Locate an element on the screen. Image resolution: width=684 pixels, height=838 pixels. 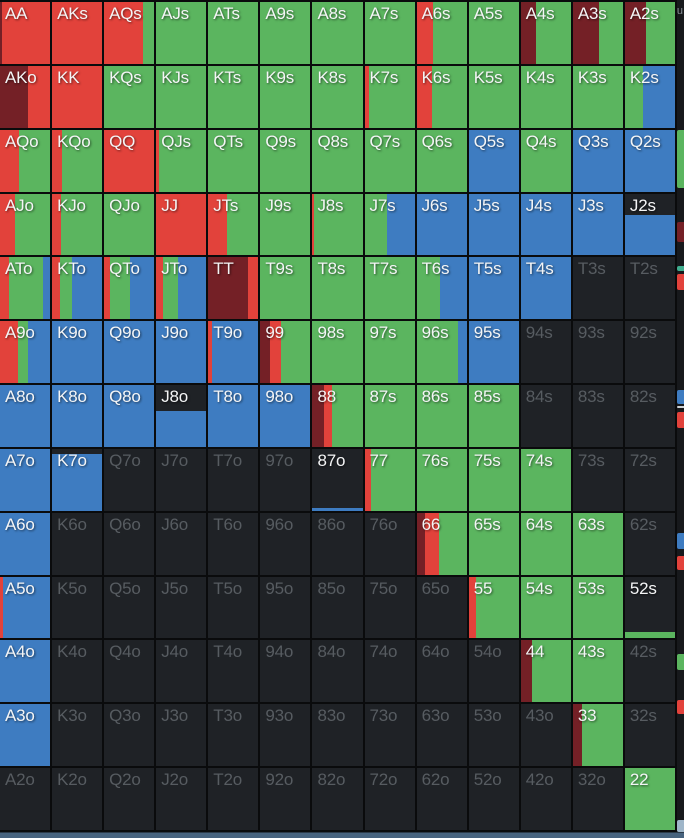
cell-K7s: K7s is located at coordinates (390, 97).